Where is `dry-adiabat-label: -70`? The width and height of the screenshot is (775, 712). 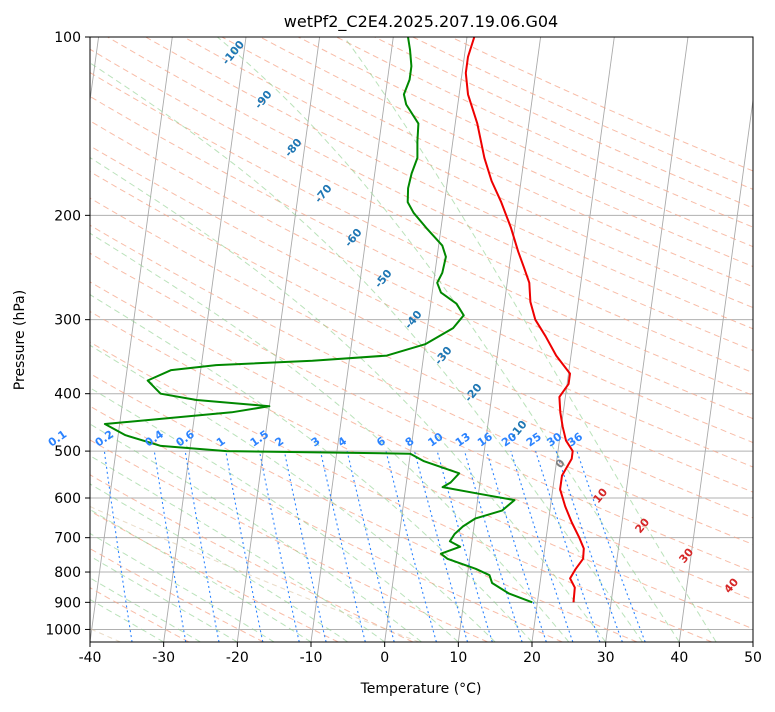
dry-adiabat-label: -70 is located at coordinates (323, 194).